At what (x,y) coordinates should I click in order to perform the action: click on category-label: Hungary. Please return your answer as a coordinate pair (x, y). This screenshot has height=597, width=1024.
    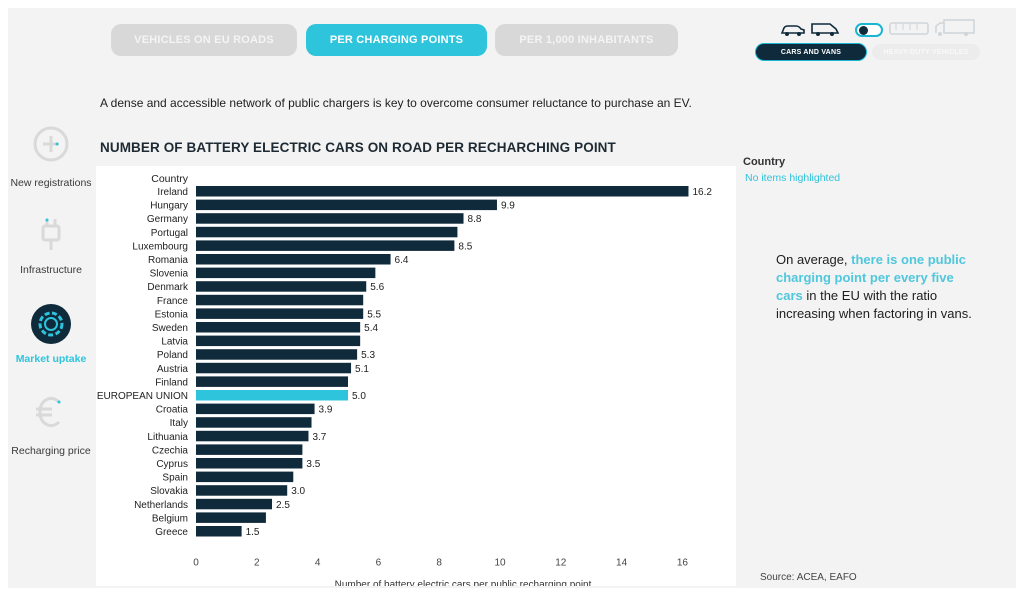
    Looking at the image, I should click on (169, 206).